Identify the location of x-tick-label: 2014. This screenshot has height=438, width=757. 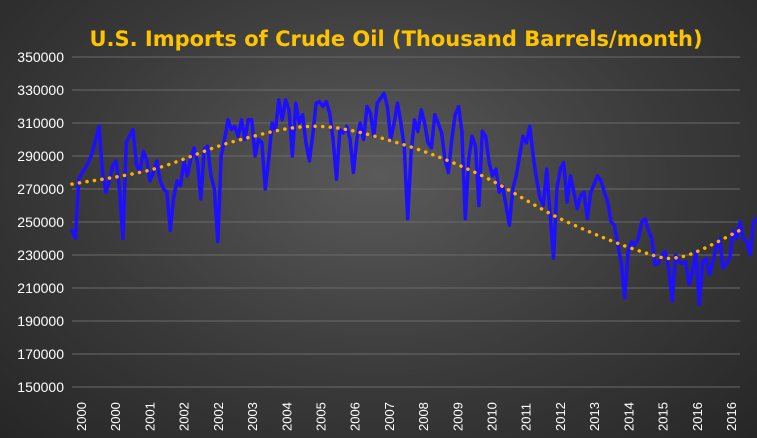
(628, 416).